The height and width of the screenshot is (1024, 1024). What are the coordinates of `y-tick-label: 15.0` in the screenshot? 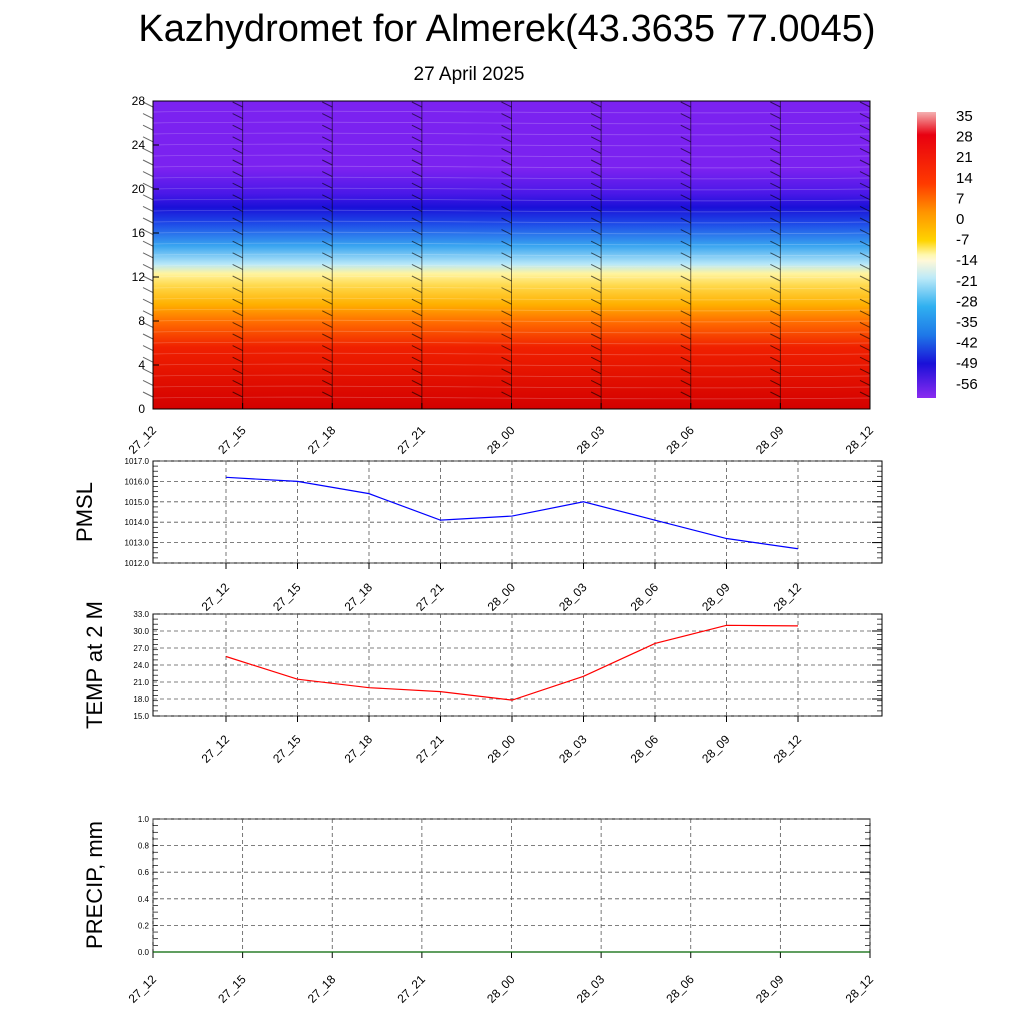 It's located at (141, 716).